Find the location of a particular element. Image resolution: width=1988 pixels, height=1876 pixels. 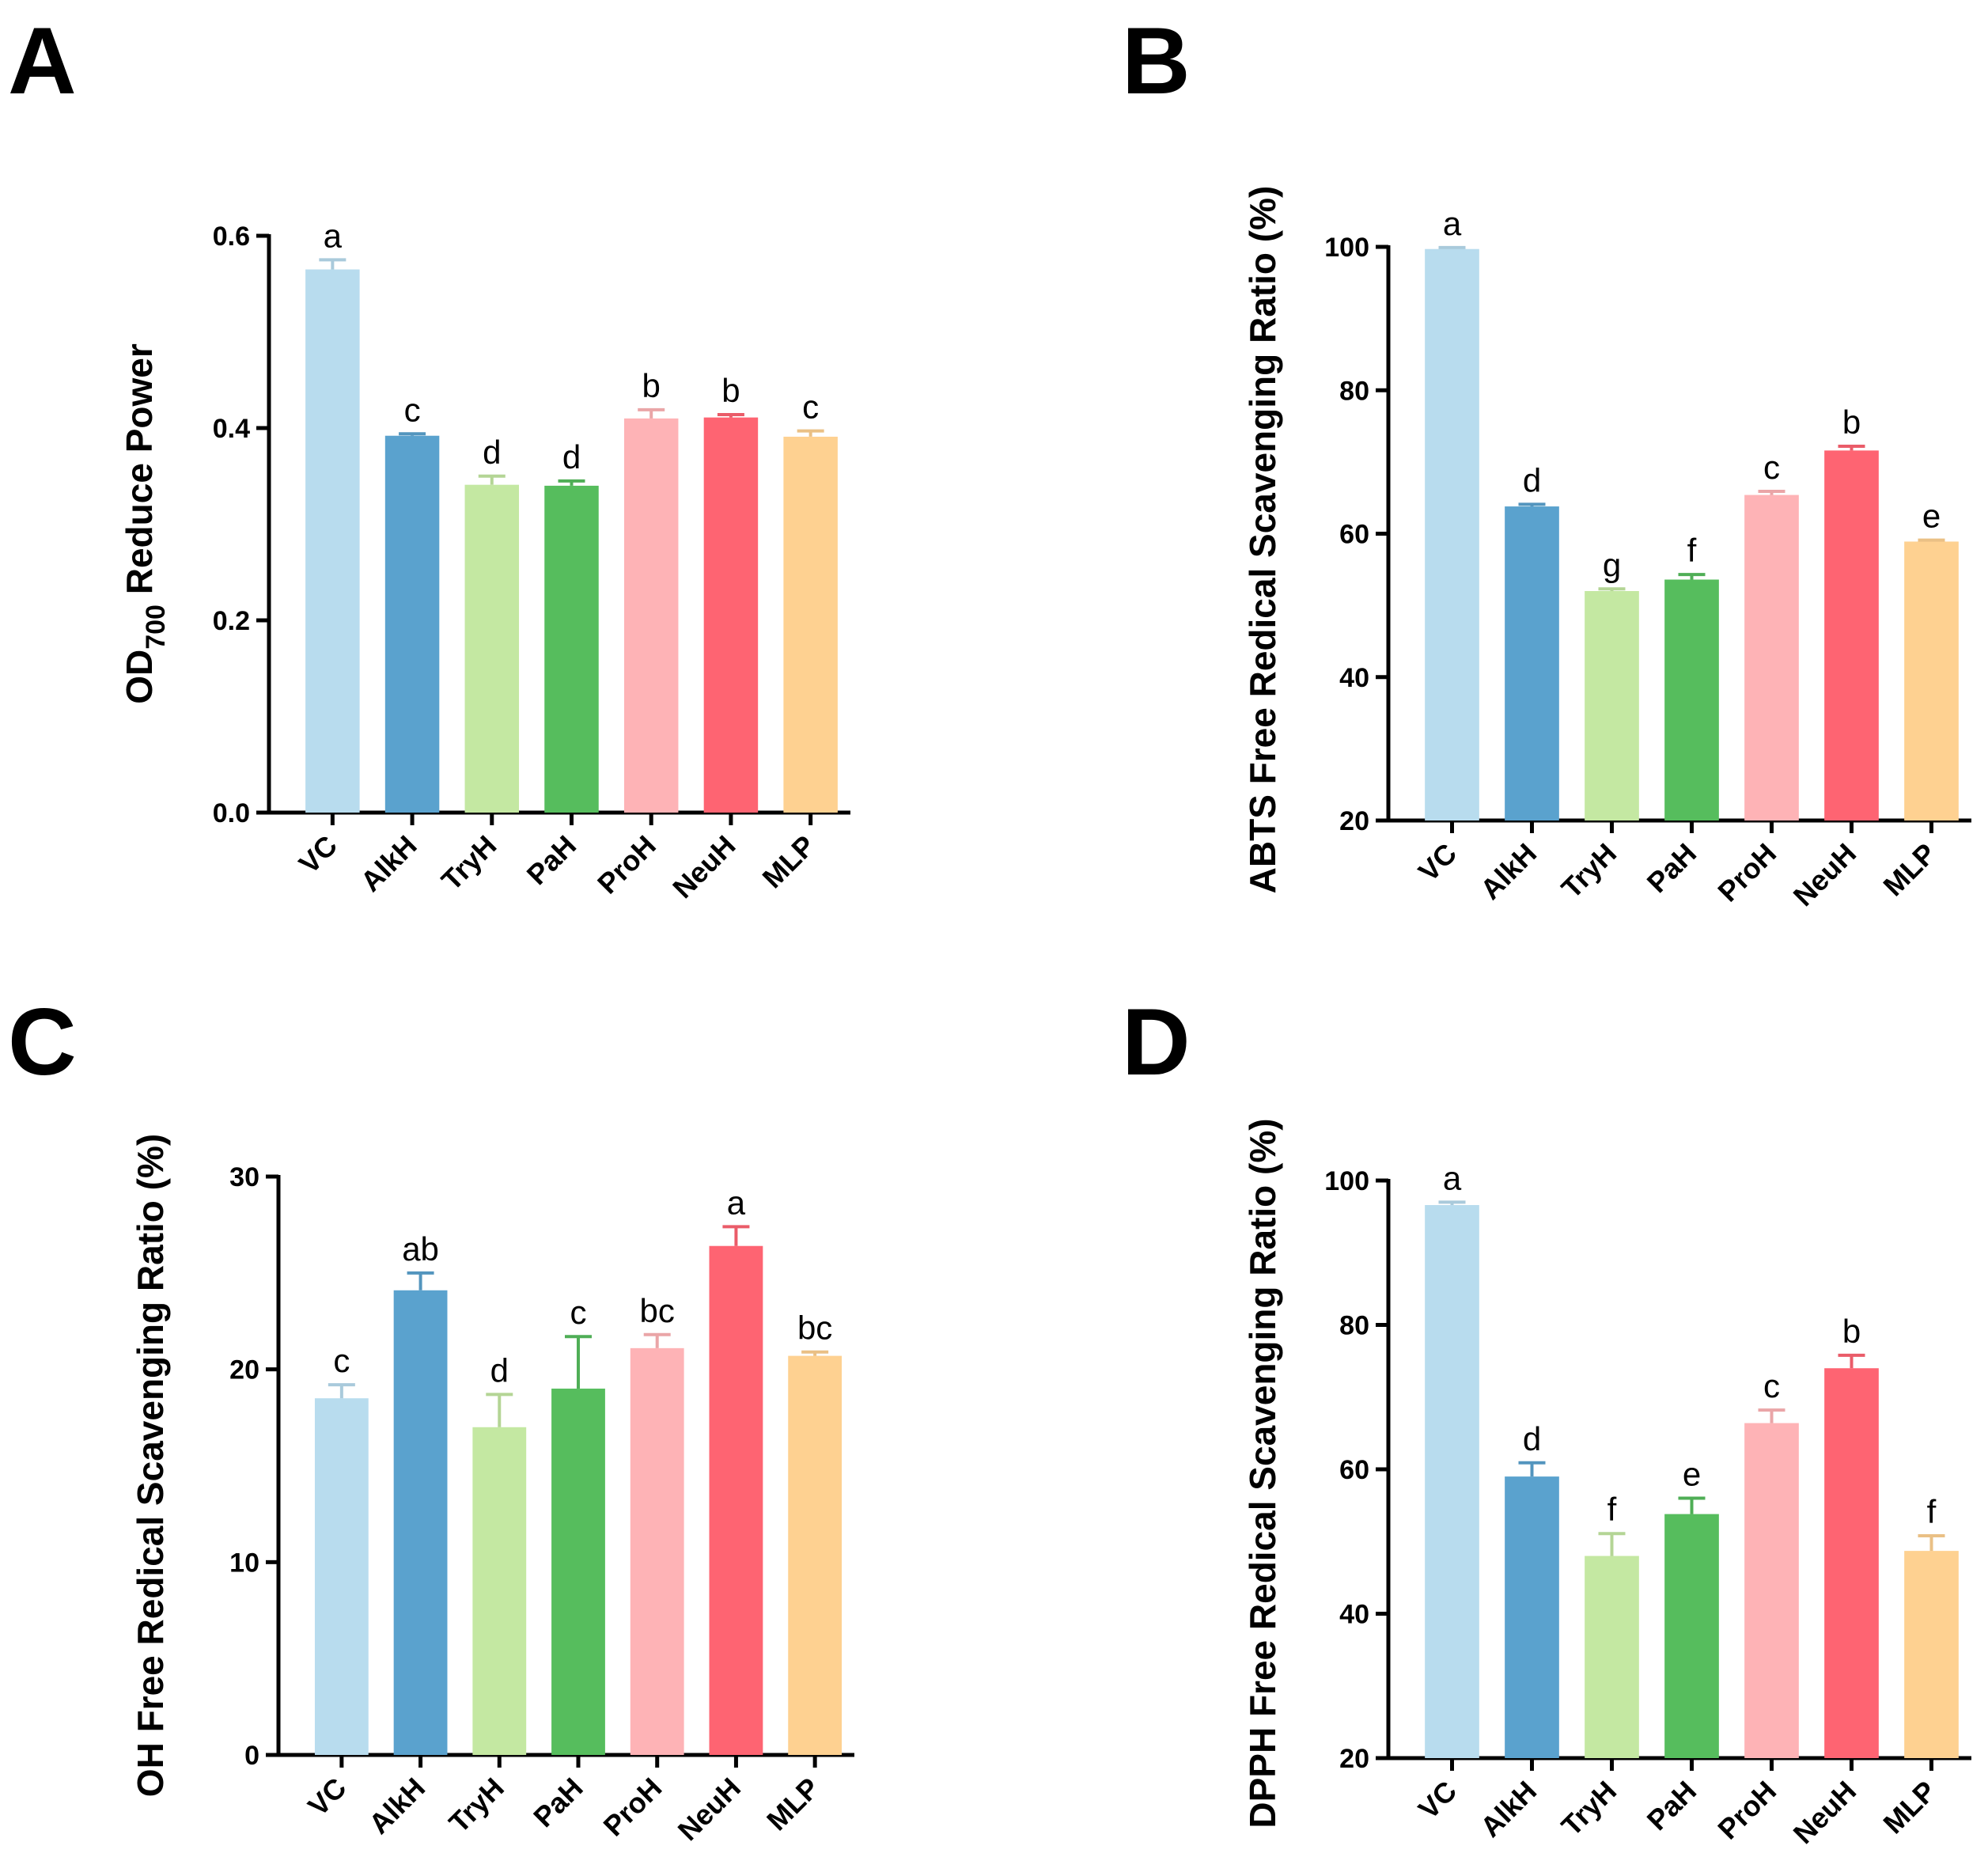

panel-a-significance-mlp: c is located at coordinates (810, 407).